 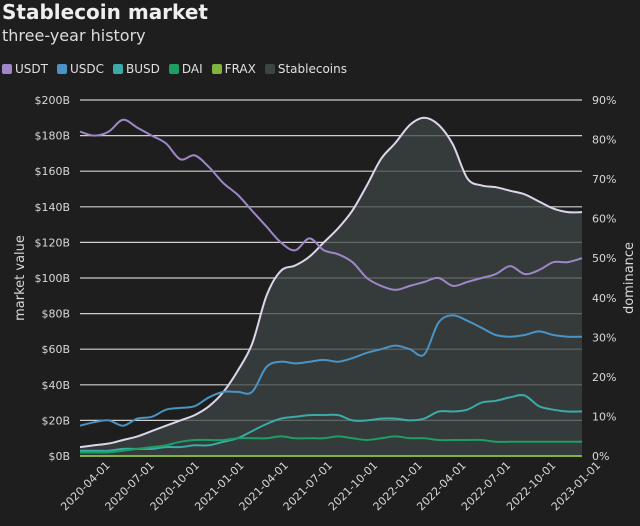 I want to click on y-tick-label-left: $20B, so click(x=55, y=420).